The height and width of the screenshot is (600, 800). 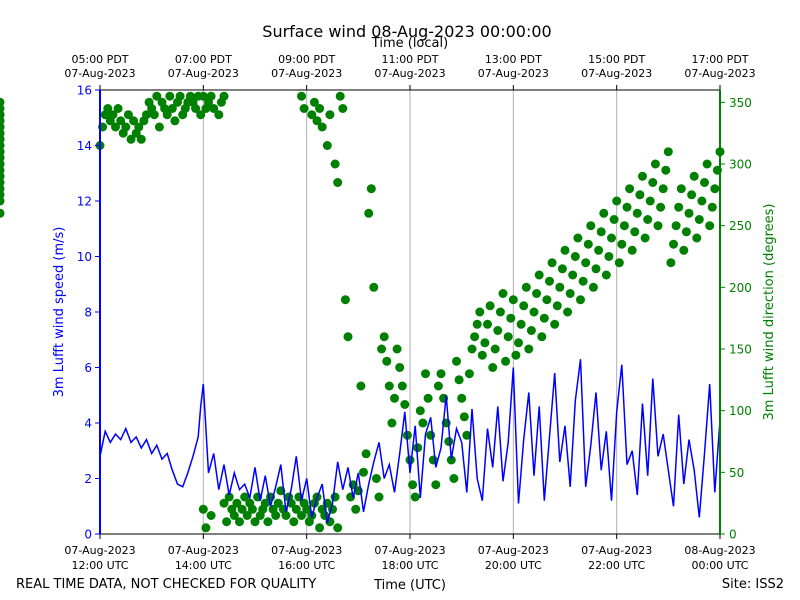 I want to click on bottom-tick-time: 14:00 UTC, so click(x=203, y=565).